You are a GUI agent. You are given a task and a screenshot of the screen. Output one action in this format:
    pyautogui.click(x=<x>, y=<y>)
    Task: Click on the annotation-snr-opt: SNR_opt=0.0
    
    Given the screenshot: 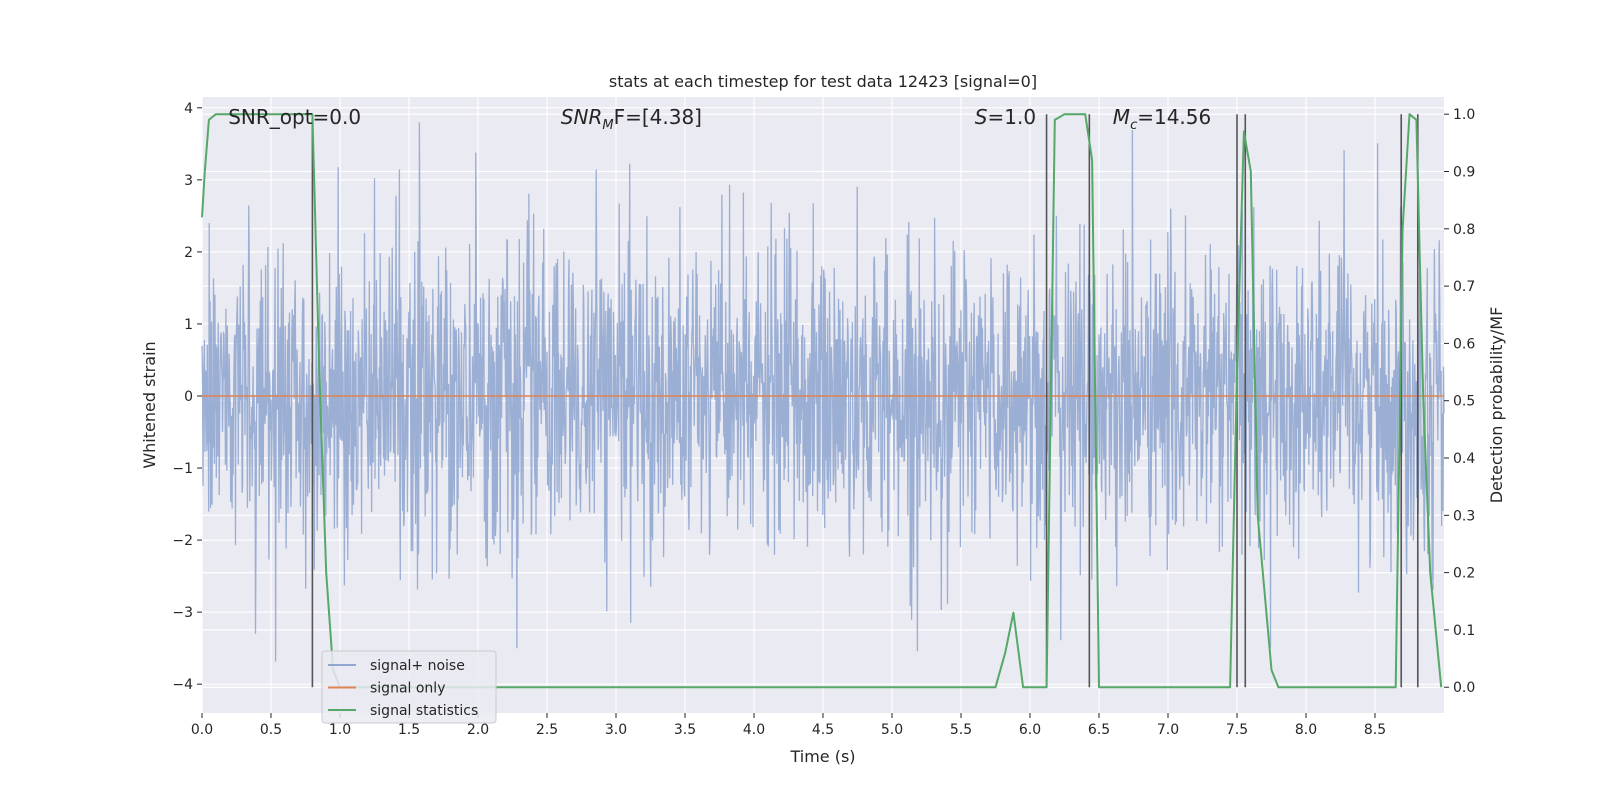 What is the action you would take?
    pyautogui.click(x=294, y=117)
    